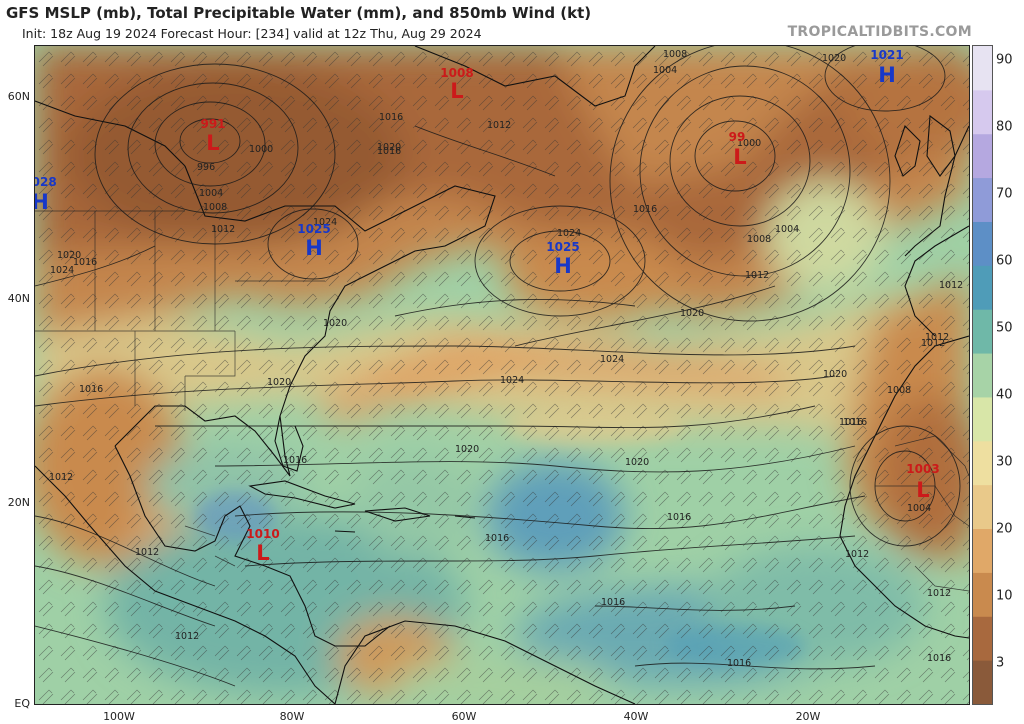 The image size is (1024, 724). Describe the element at coordinates (18, 96) in the screenshot. I see `latitude-label: 60N` at that location.